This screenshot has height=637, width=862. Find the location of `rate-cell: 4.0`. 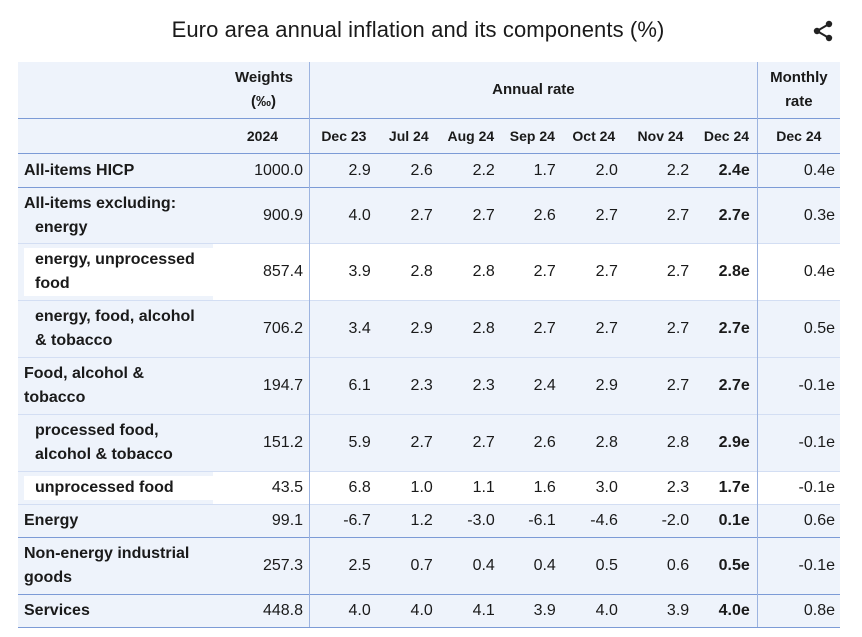

rate-cell: 4.0 is located at coordinates (593, 611).